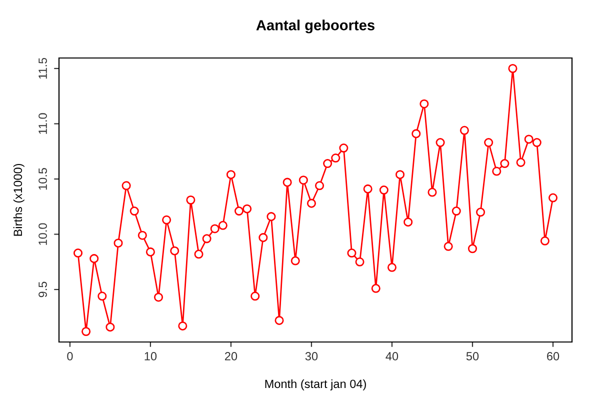  What do you see at coordinates (231, 356) in the screenshot?
I see `x-tick-label: 20` at bounding box center [231, 356].